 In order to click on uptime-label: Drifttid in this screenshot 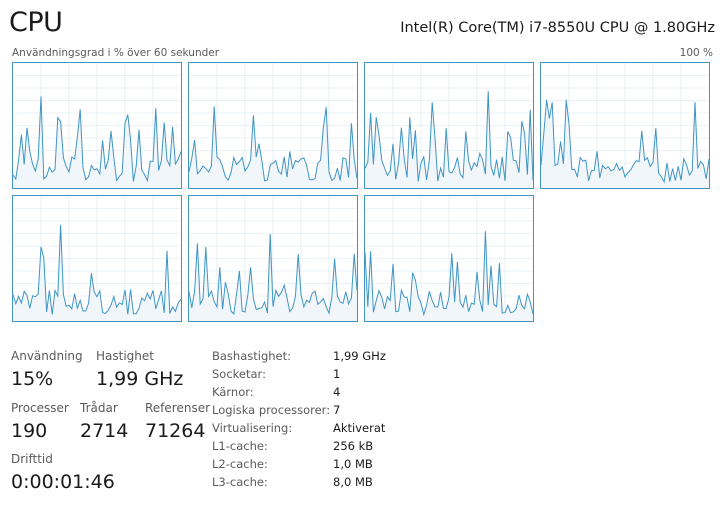, I will do `click(32, 459)`.